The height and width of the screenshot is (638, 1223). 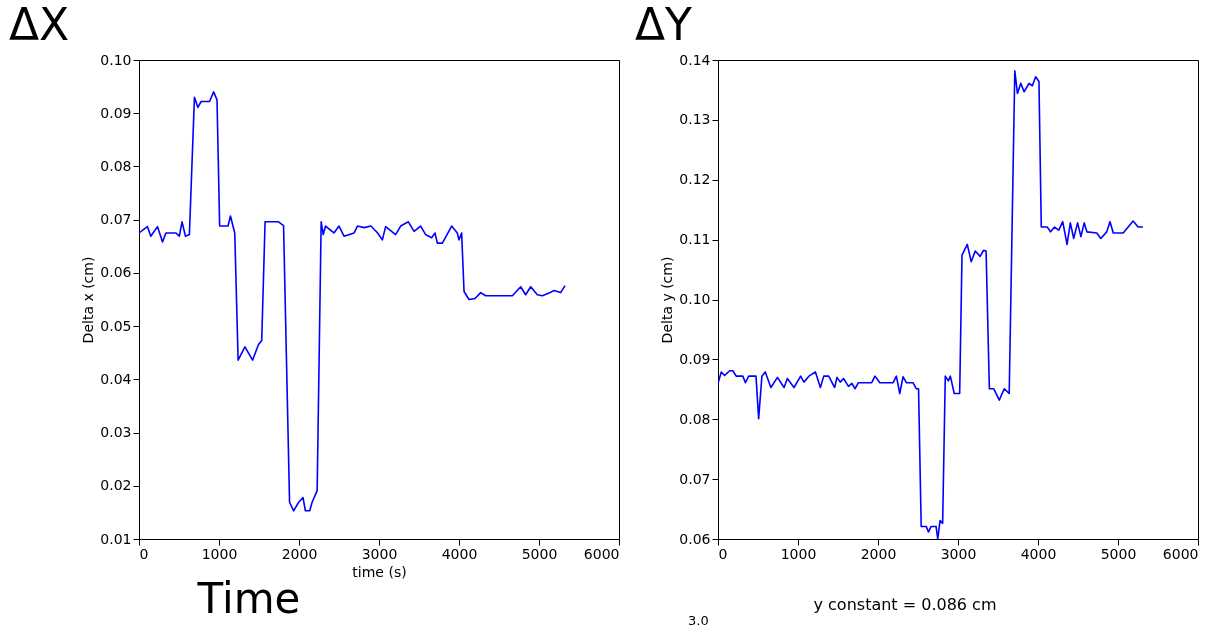 What do you see at coordinates (695, 179) in the screenshot?
I see `y-tick-label: 0.12` at bounding box center [695, 179].